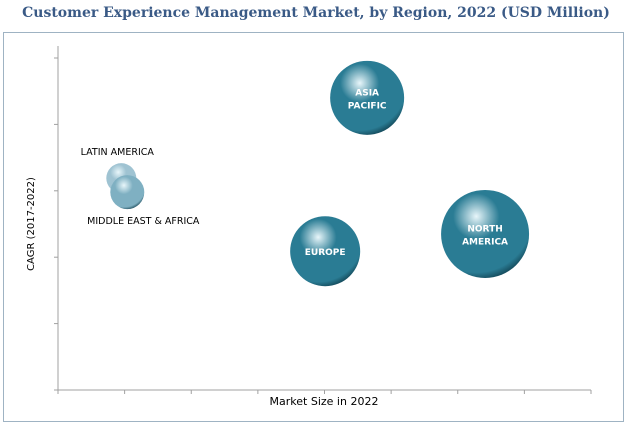 Image resolution: width=632 pixels, height=429 pixels. I want to click on bubble-europe, so click(325, 251).